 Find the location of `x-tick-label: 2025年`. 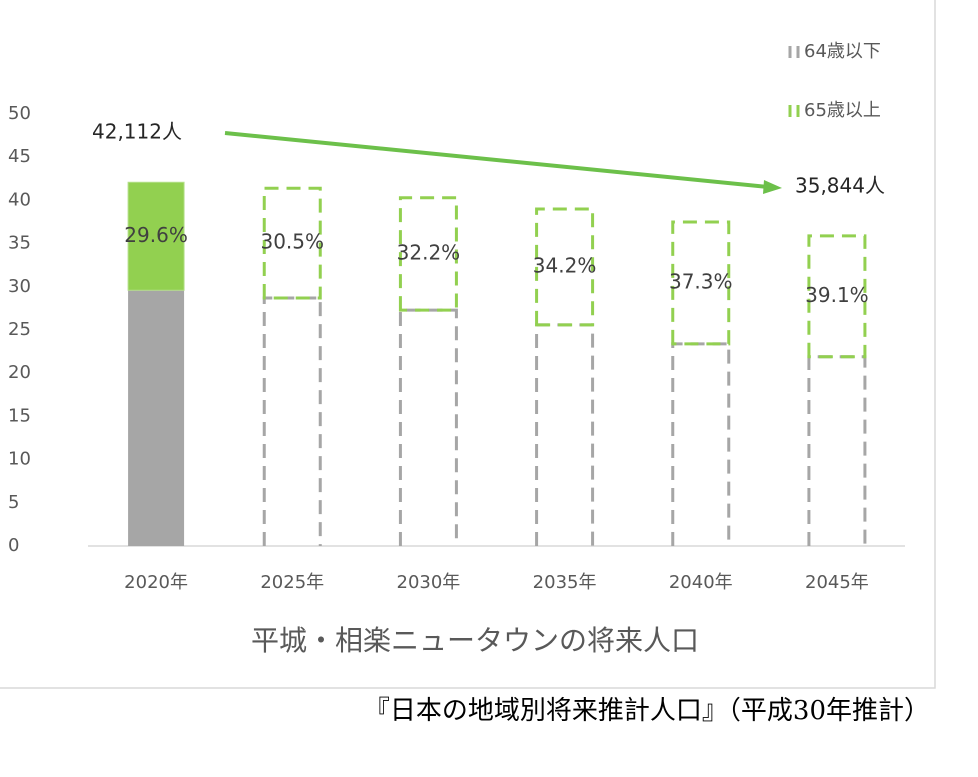

x-tick-label: 2025年 is located at coordinates (292, 582).